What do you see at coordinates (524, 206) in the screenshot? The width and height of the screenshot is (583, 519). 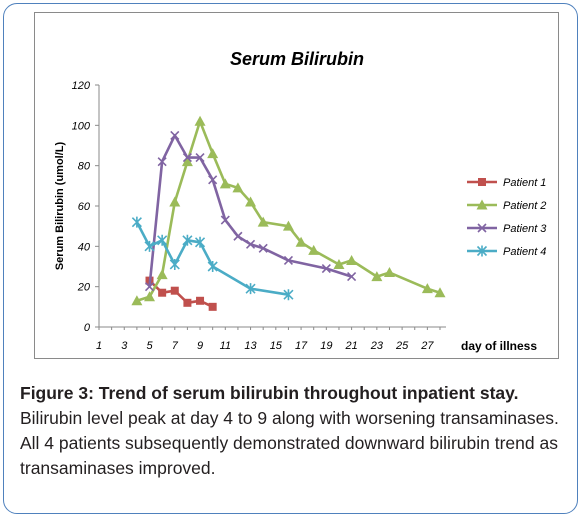 I see `legend-label: Patient 2` at bounding box center [524, 206].